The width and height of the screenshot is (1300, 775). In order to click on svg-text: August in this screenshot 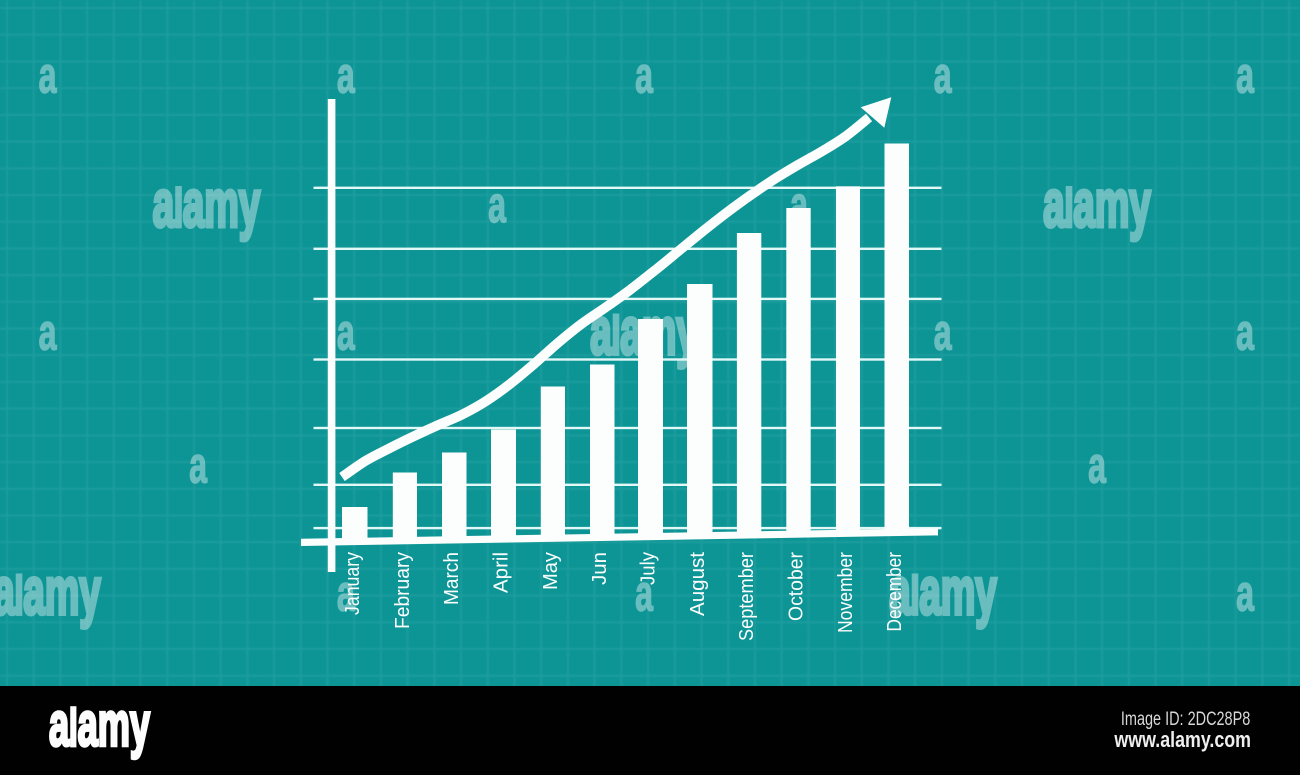, I will do `click(697, 584)`.